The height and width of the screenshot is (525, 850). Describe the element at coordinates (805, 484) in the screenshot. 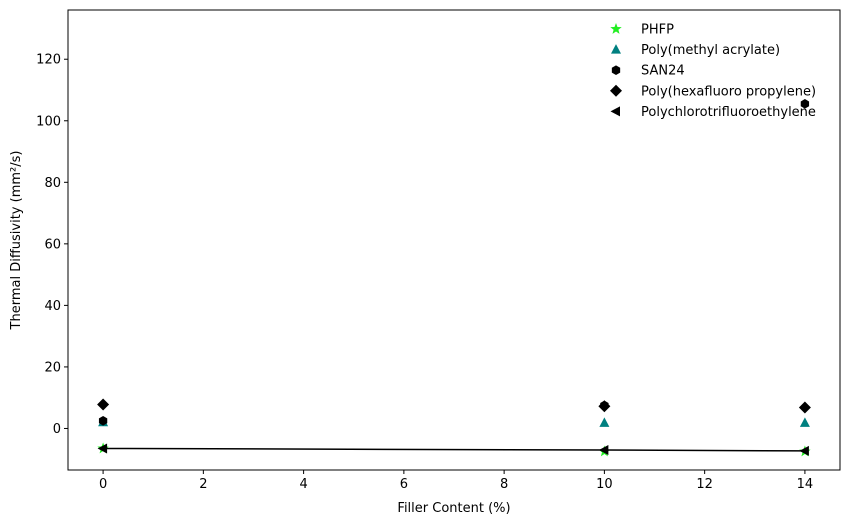

I see `x-tick-label: 14` at that location.